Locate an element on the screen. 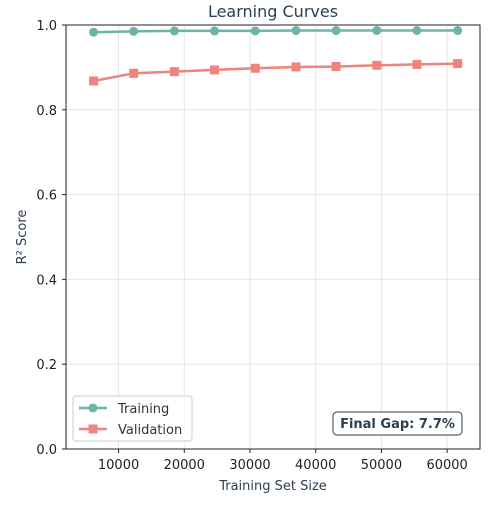 The width and height of the screenshot is (498, 506). x-tick-label: 10000 is located at coordinates (118, 465).